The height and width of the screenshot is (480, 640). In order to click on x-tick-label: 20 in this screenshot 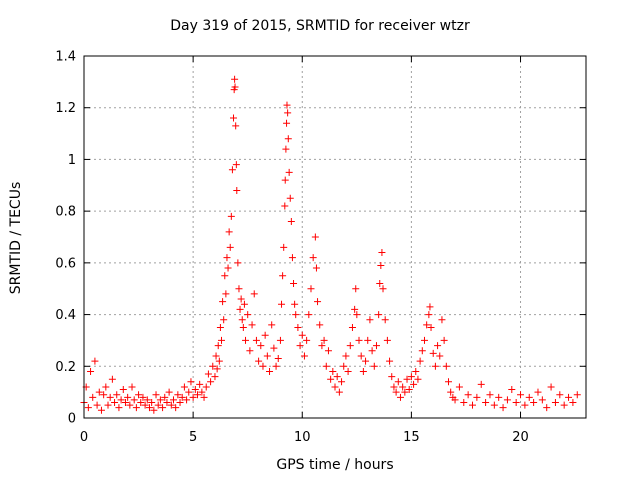, I will do `click(520, 437)`.